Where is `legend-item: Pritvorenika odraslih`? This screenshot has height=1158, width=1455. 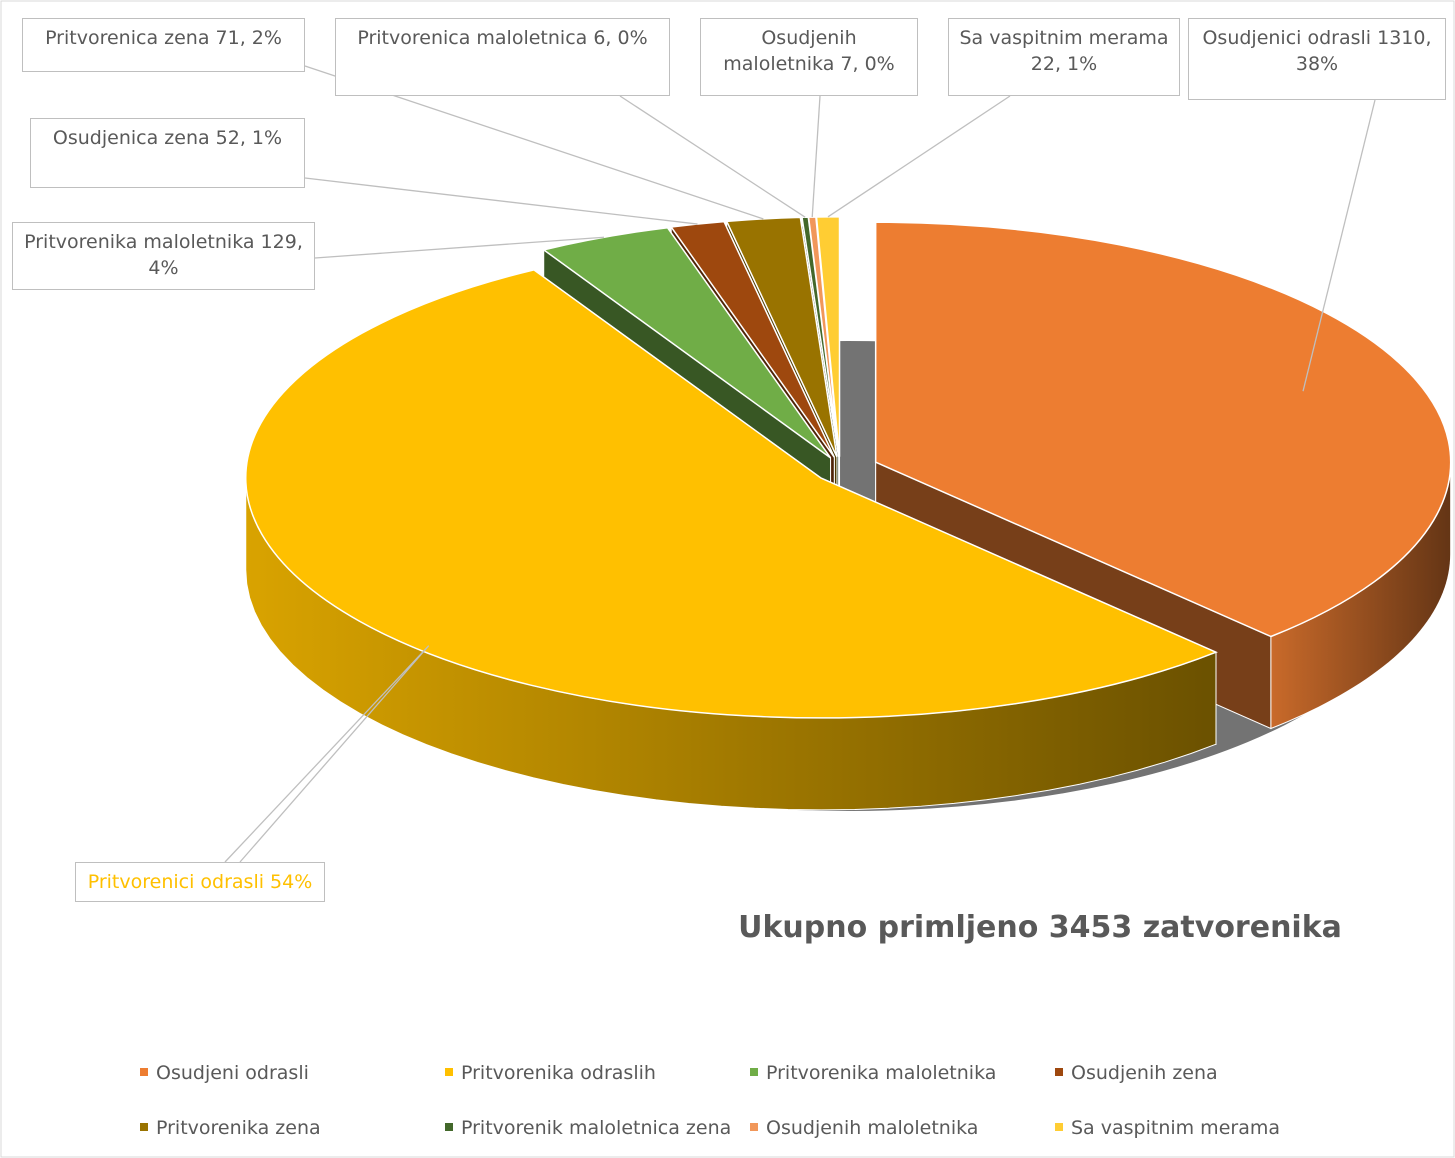
legend-item: Pritvorenika odraslih is located at coordinates (550, 1073).